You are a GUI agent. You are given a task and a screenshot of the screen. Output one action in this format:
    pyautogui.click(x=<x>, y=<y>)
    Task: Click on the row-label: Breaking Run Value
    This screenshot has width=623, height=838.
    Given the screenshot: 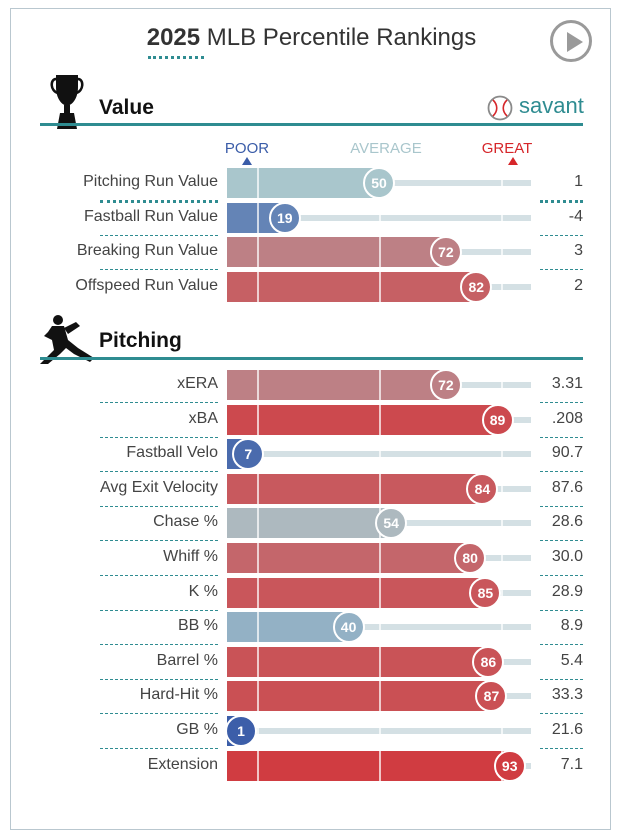 What is the action you would take?
    pyautogui.click(x=147, y=251)
    